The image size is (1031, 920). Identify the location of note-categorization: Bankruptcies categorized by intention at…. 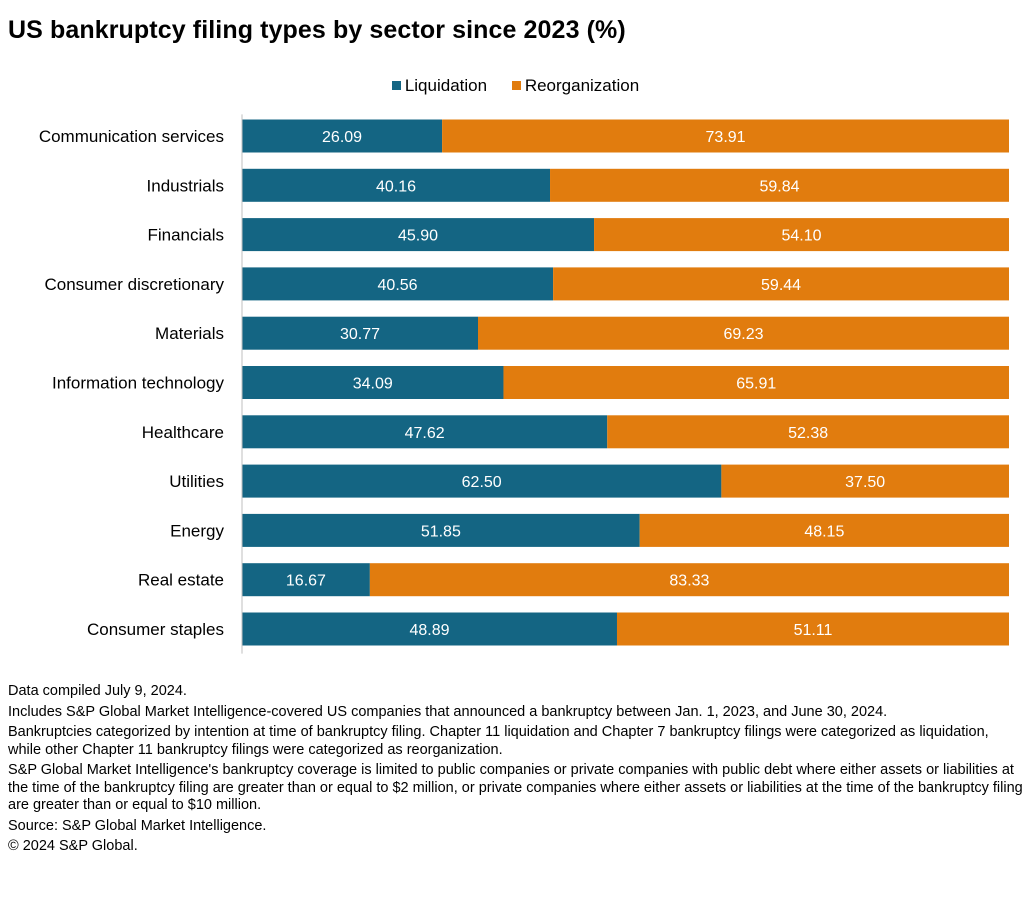
(498, 741).